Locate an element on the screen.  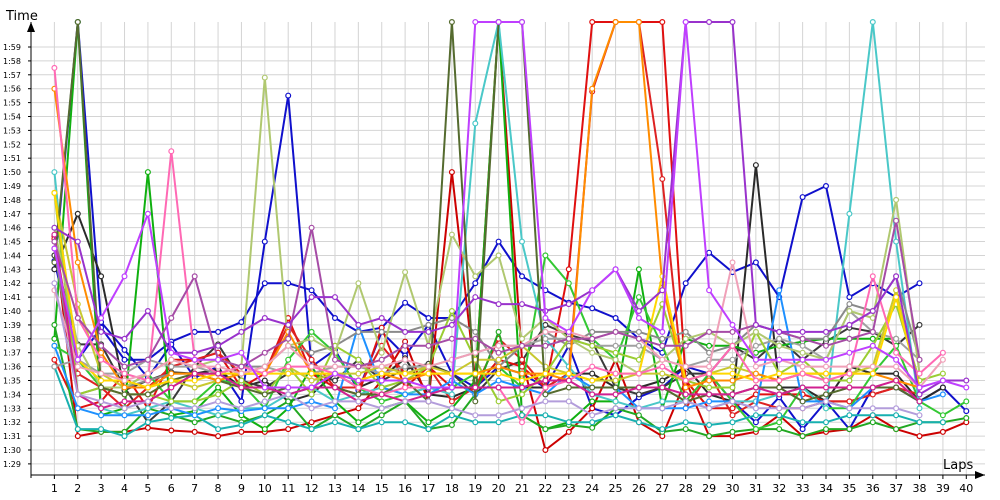
y-tick-label: 1:46 is located at coordinates (12, 228).